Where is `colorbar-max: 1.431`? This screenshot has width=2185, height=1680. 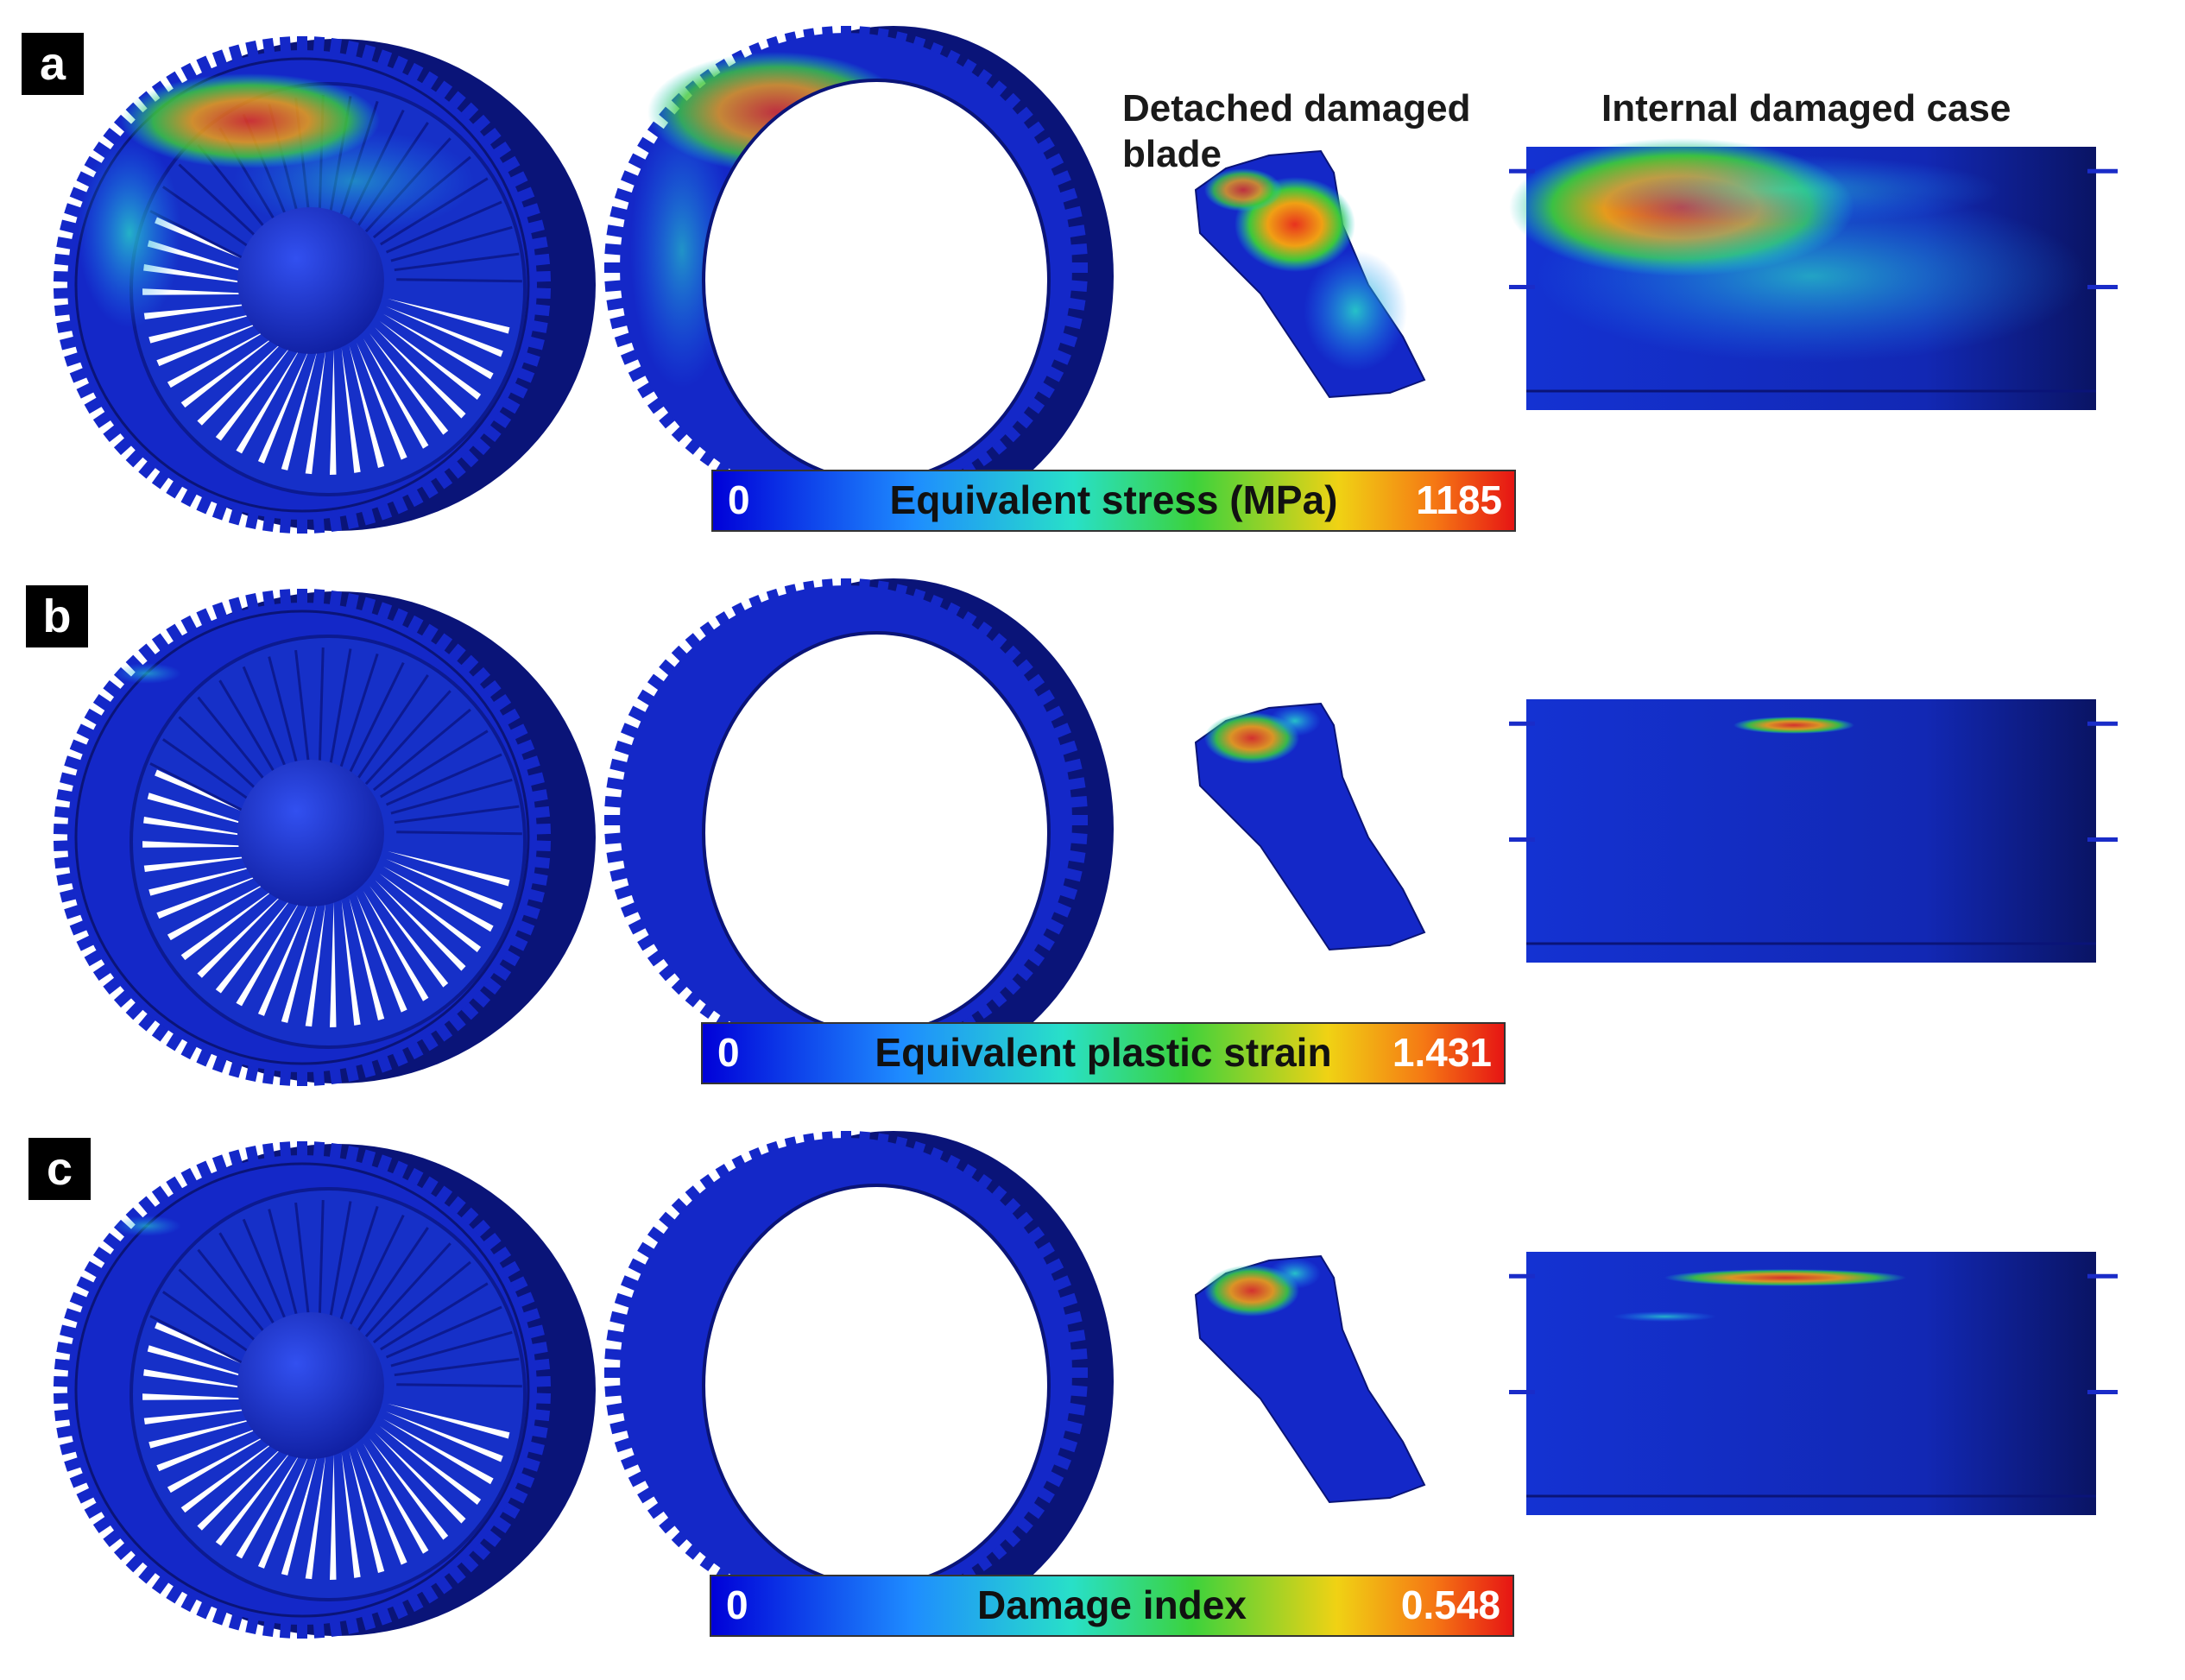
colorbar-max: 1.431 is located at coordinates (1442, 1052).